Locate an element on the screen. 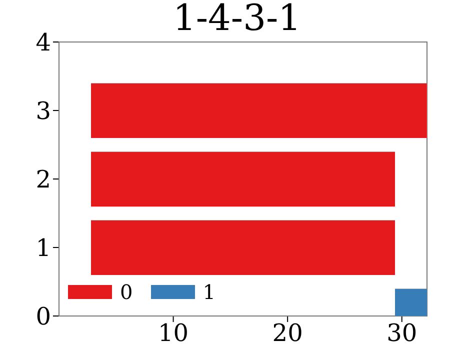  y-tick-label: 0 is located at coordinates (43, 316).